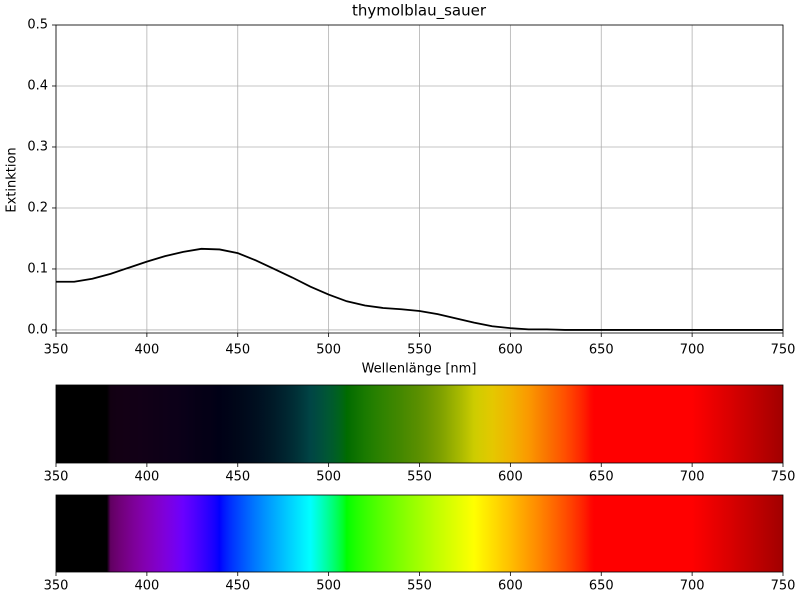 This screenshot has height=600, width=800. I want to click on y-tick-label: 0.3, so click(37, 146).